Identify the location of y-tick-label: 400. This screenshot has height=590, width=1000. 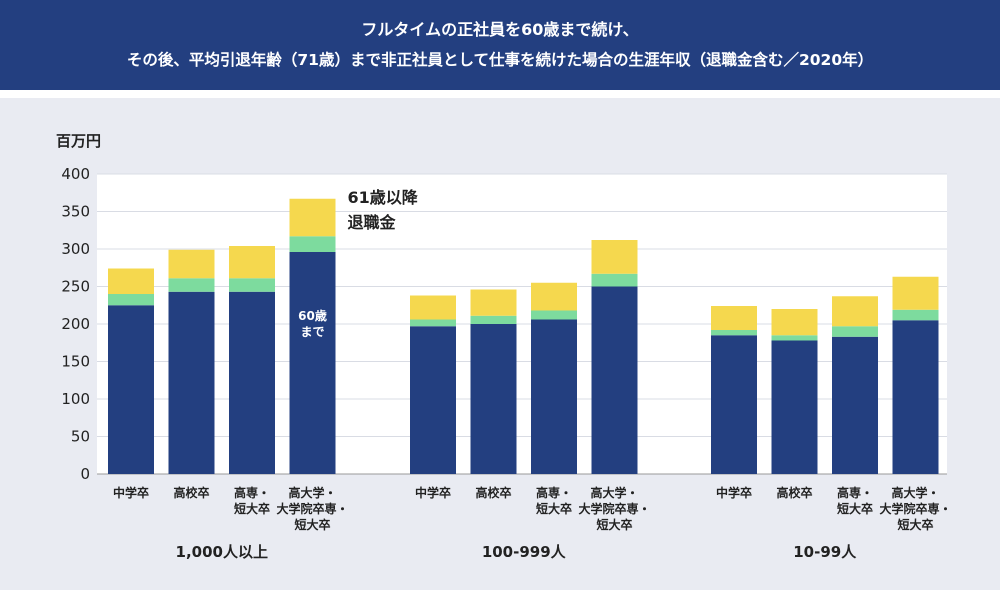
(75, 174).